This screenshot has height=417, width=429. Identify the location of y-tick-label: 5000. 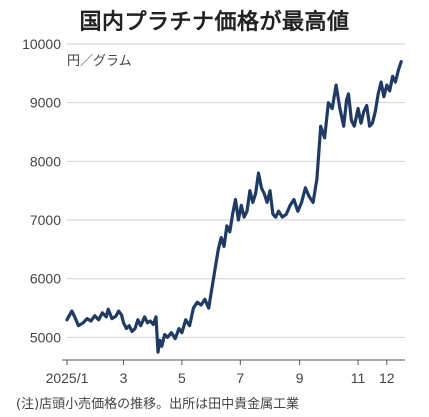
(45, 337).